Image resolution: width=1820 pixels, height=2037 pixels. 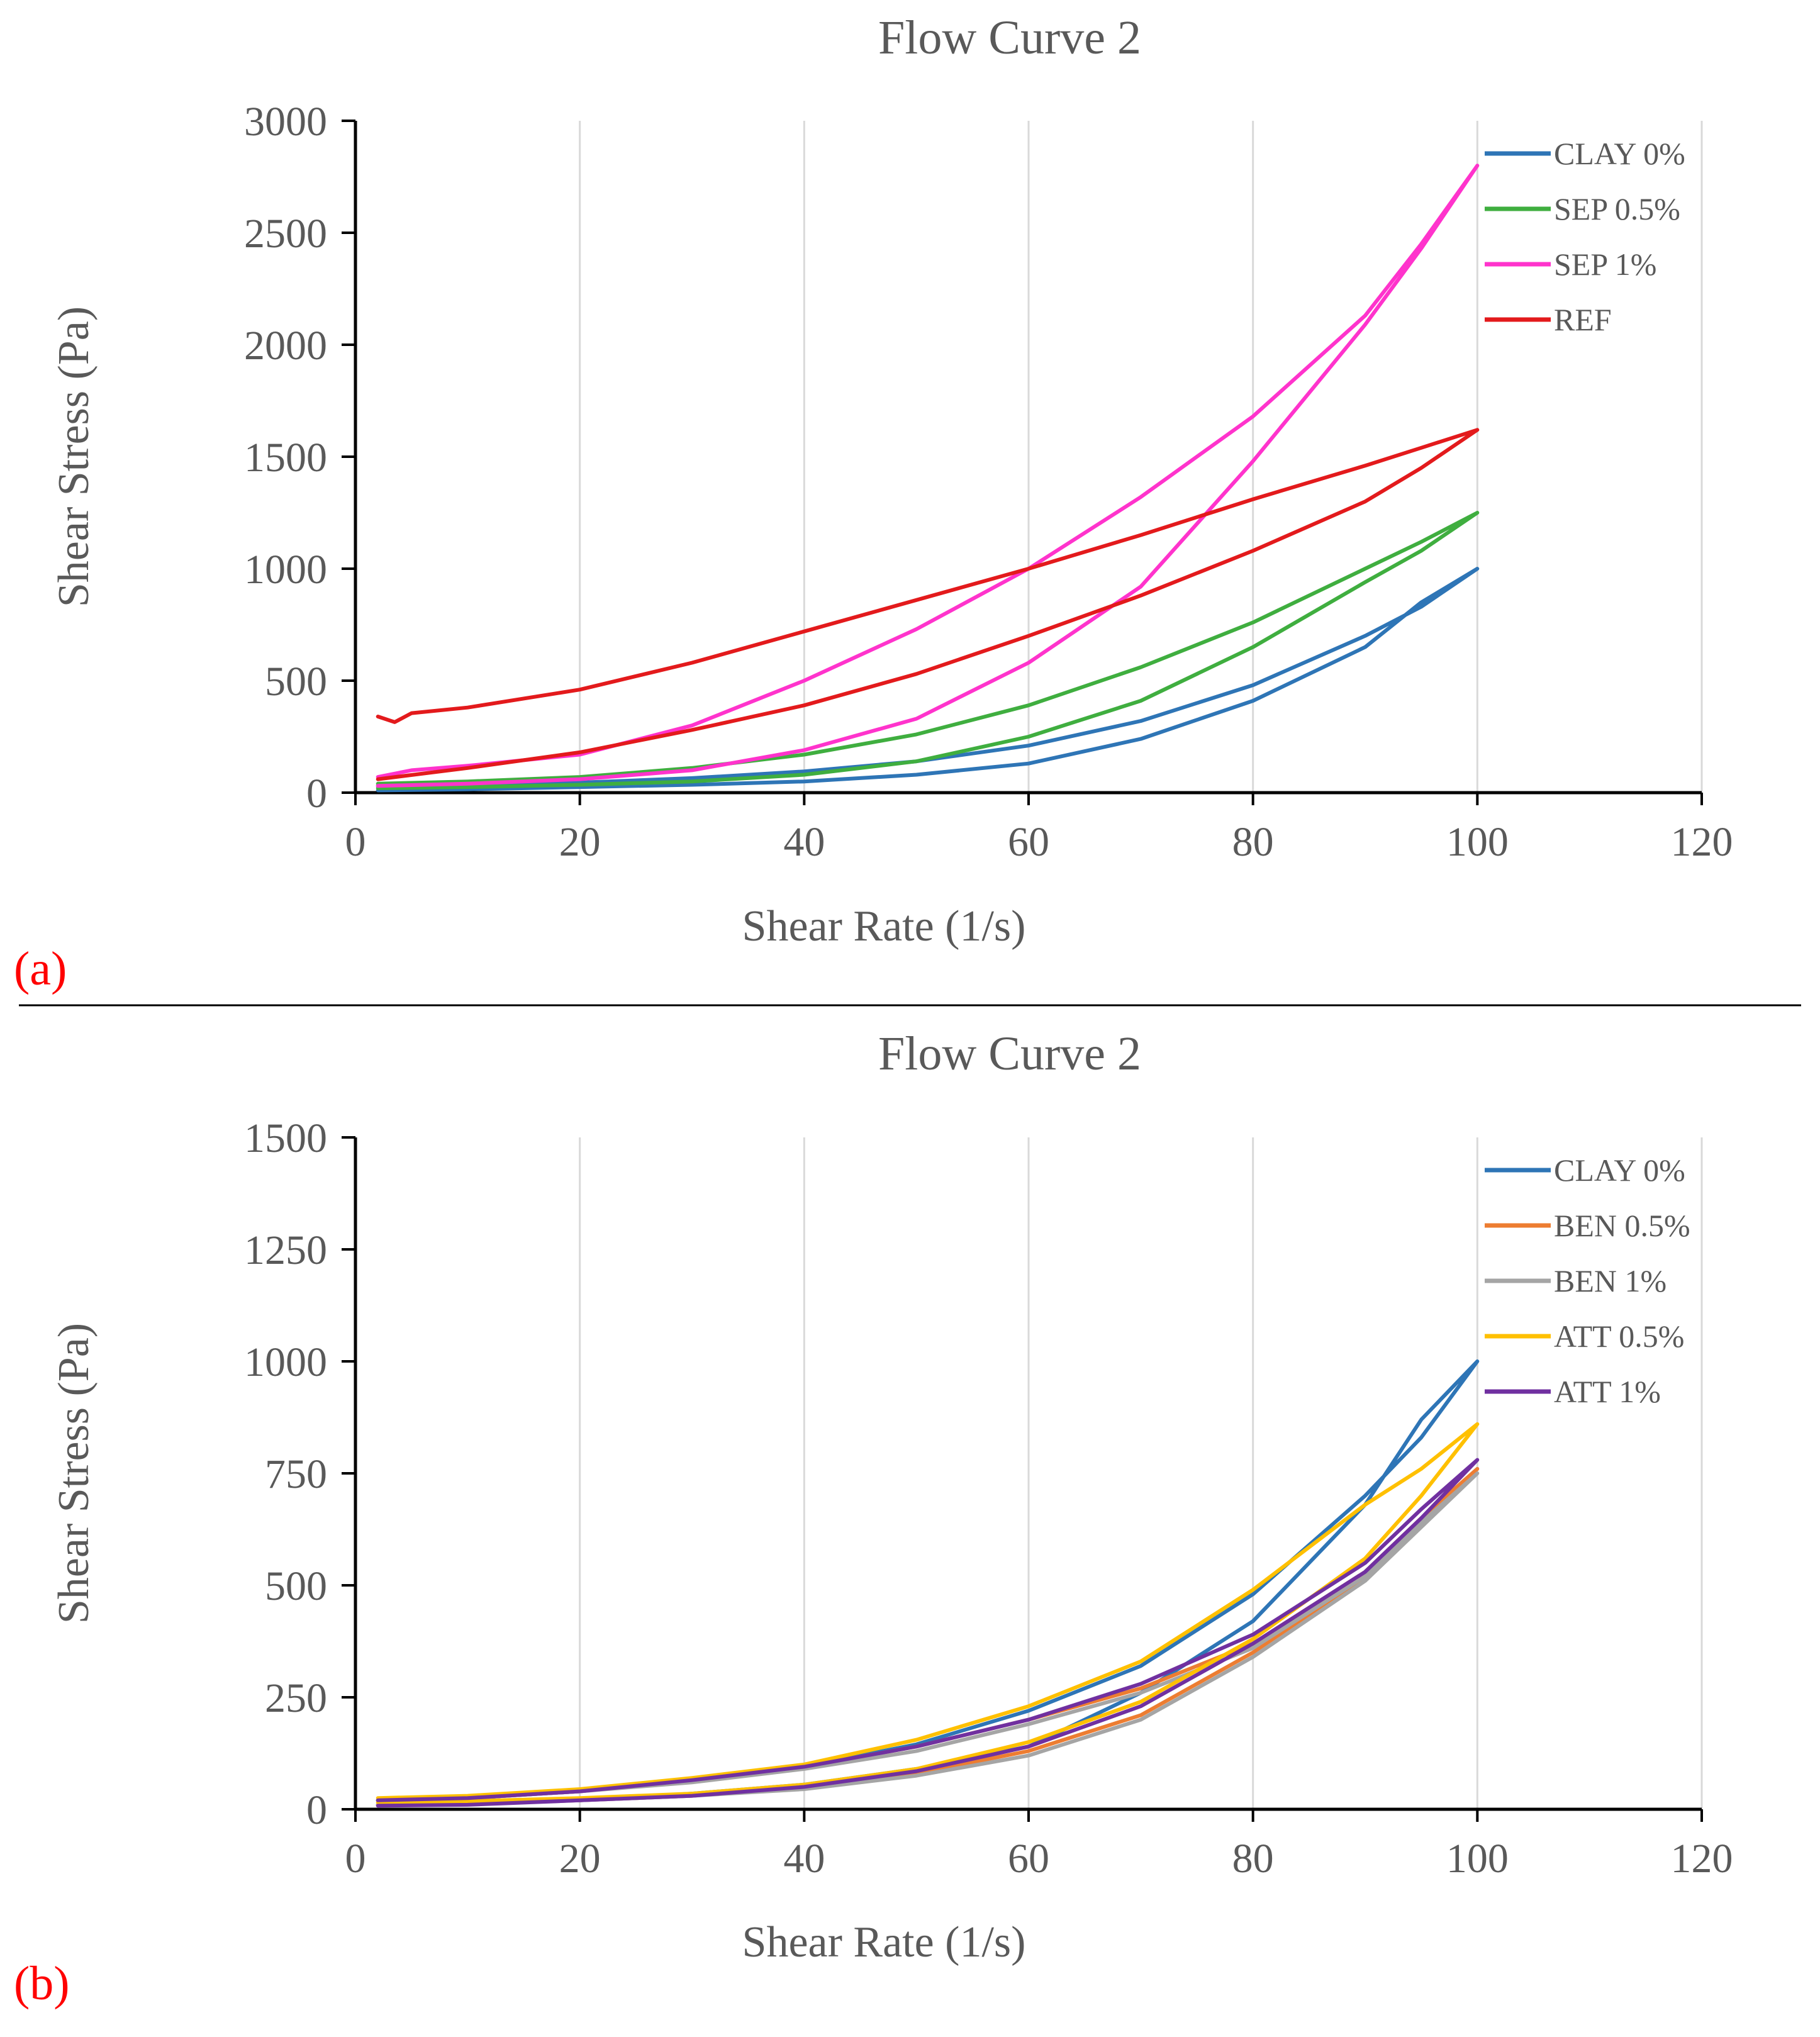 I want to click on panel-label: (a), so click(x=40, y=968).